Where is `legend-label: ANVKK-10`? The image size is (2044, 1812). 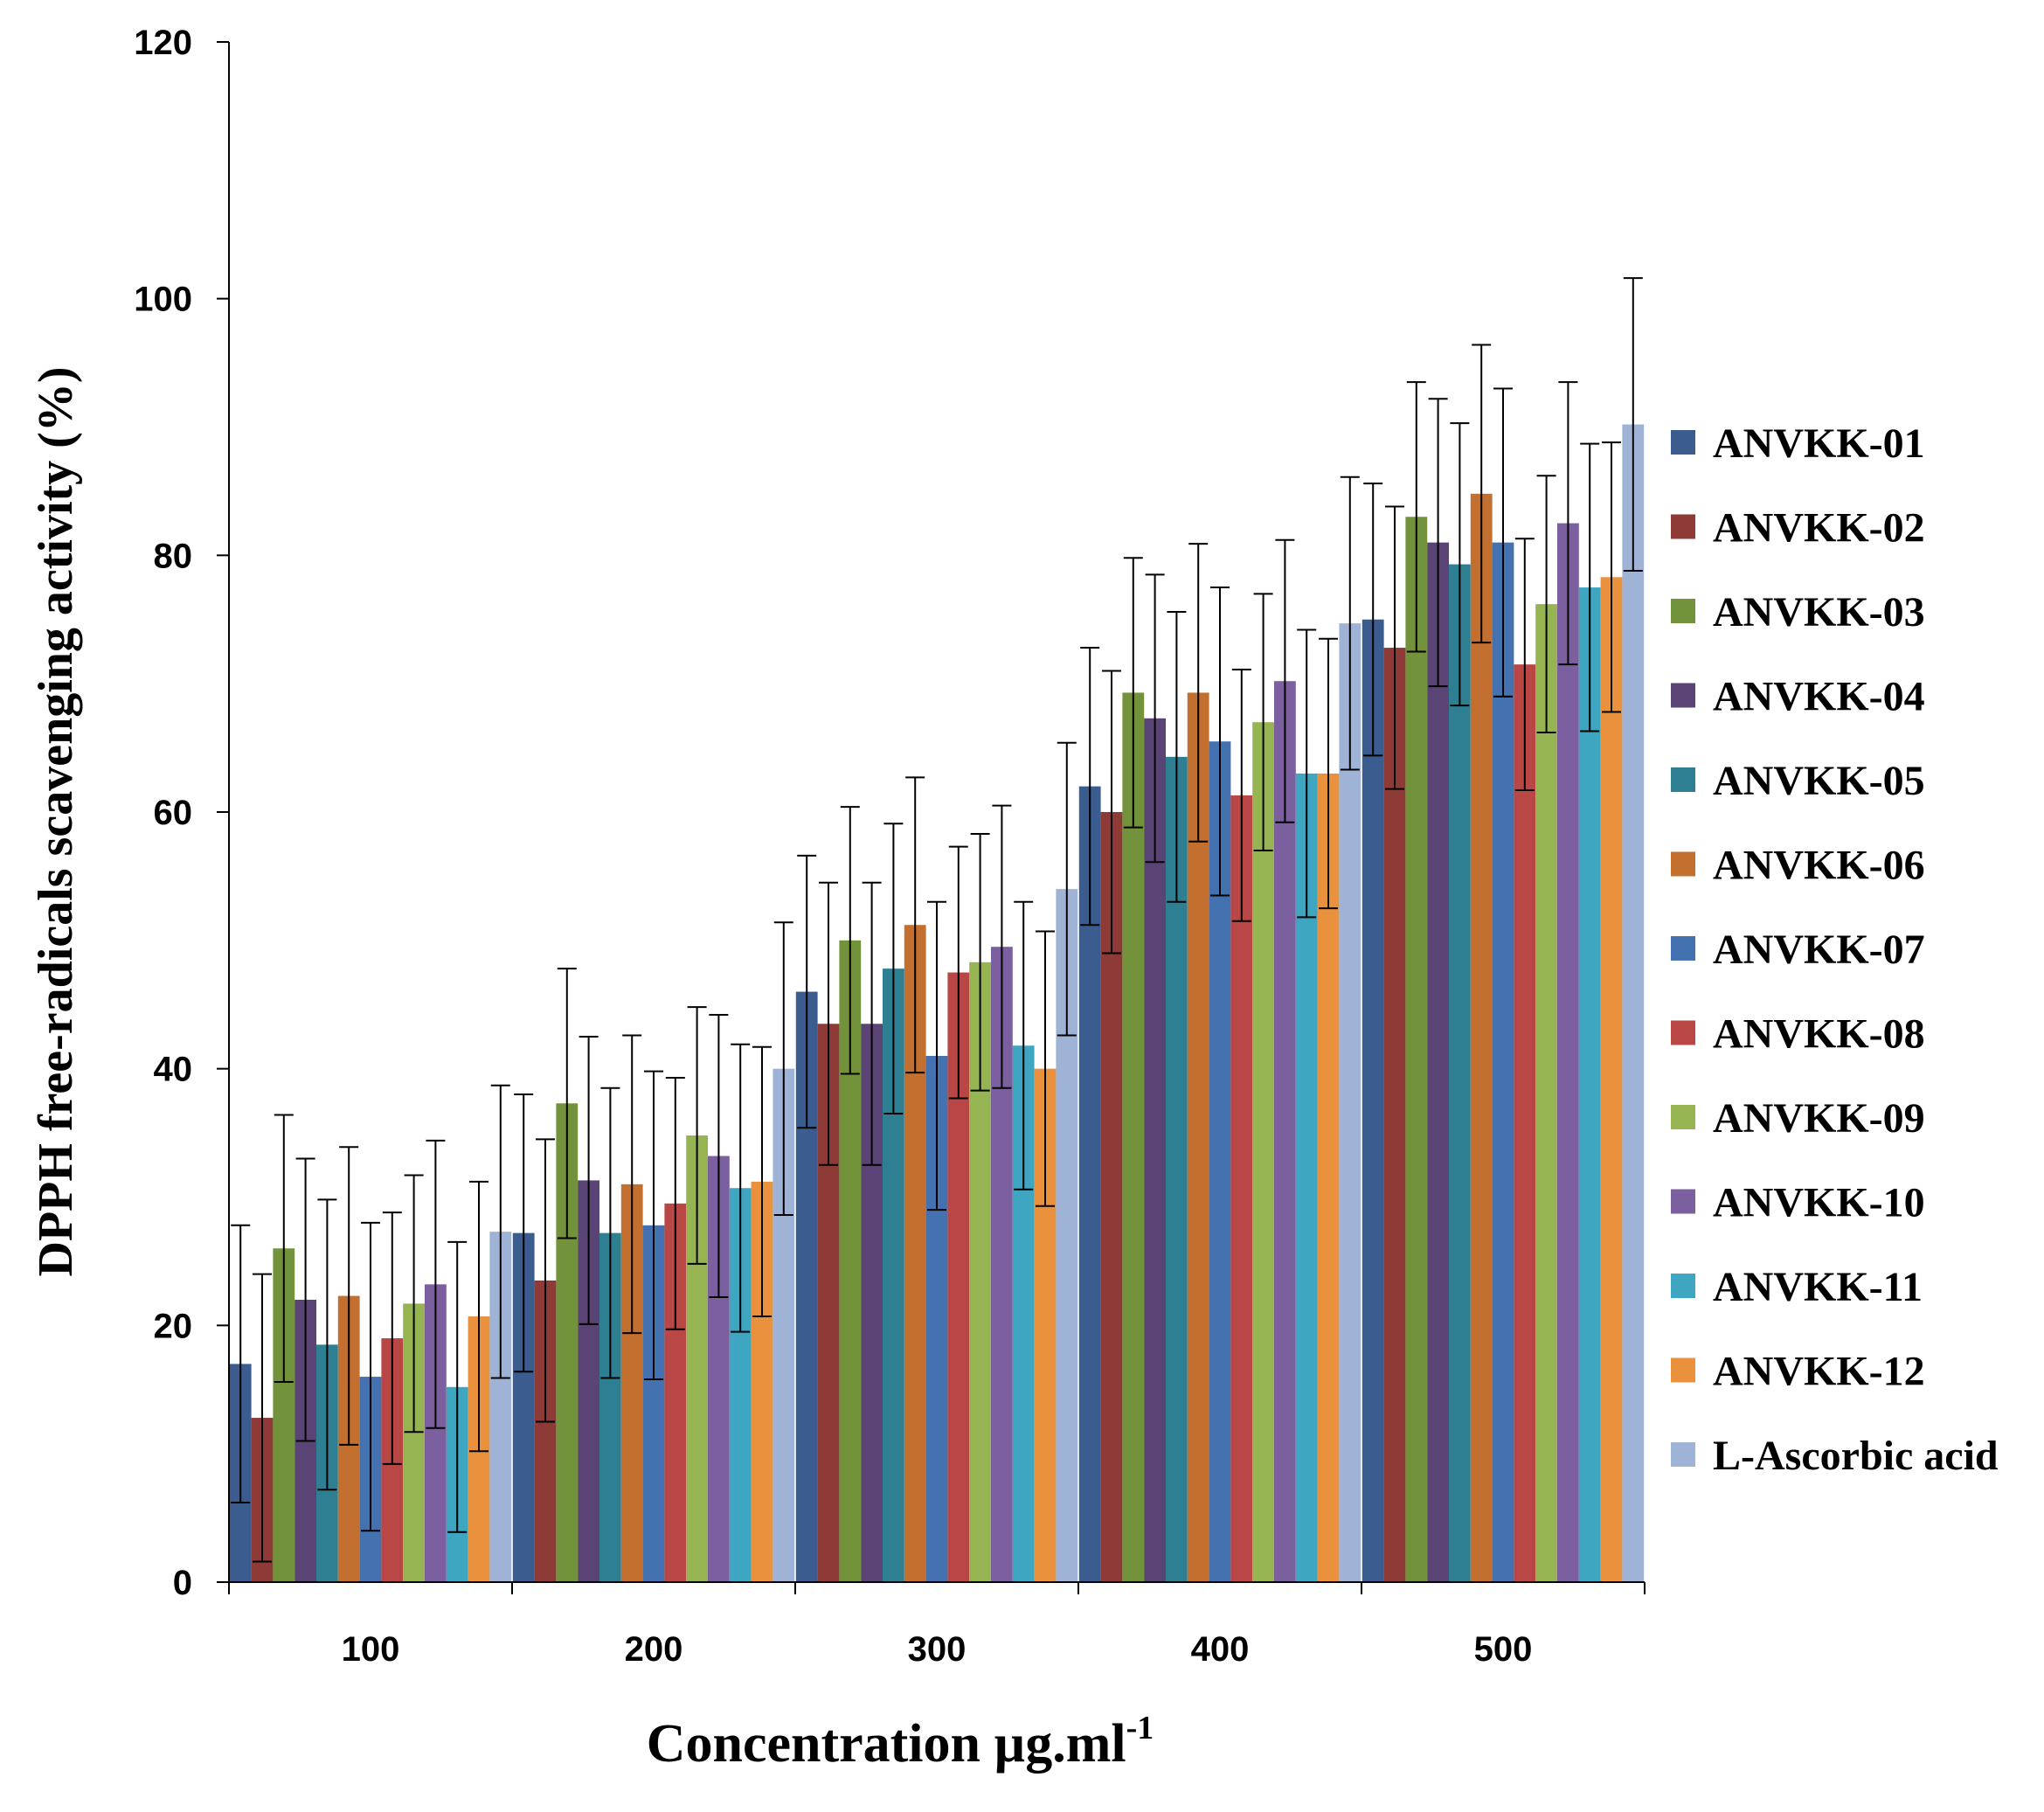 legend-label: ANVKK-10 is located at coordinates (1819, 1203).